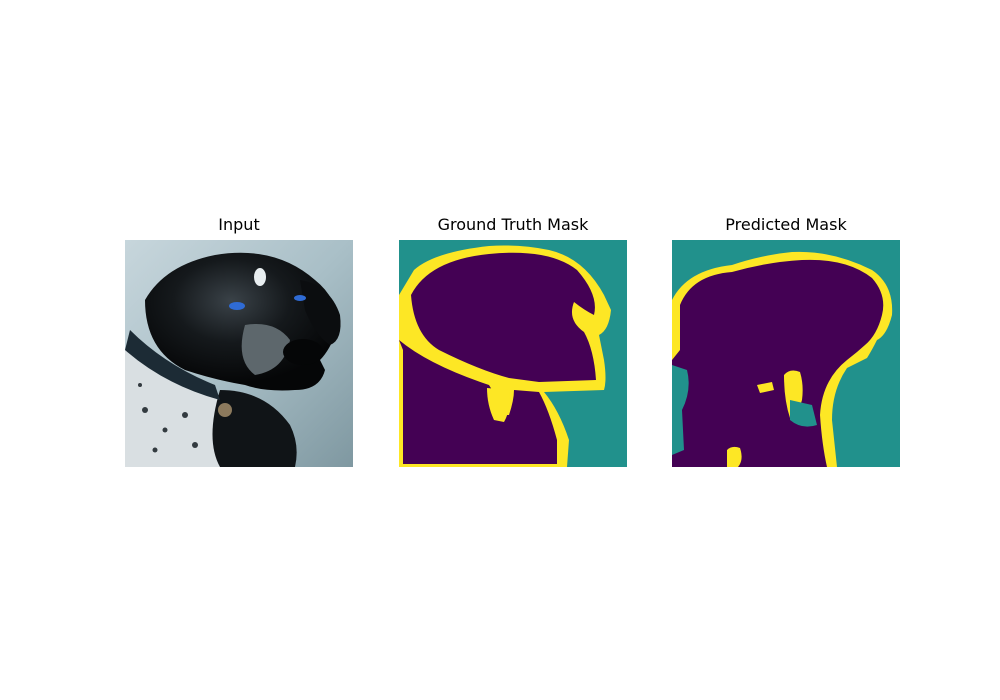 The image size is (1000, 700). Describe the element at coordinates (786, 224) in the screenshot. I see `predicted-title: Predicted Mask` at that location.